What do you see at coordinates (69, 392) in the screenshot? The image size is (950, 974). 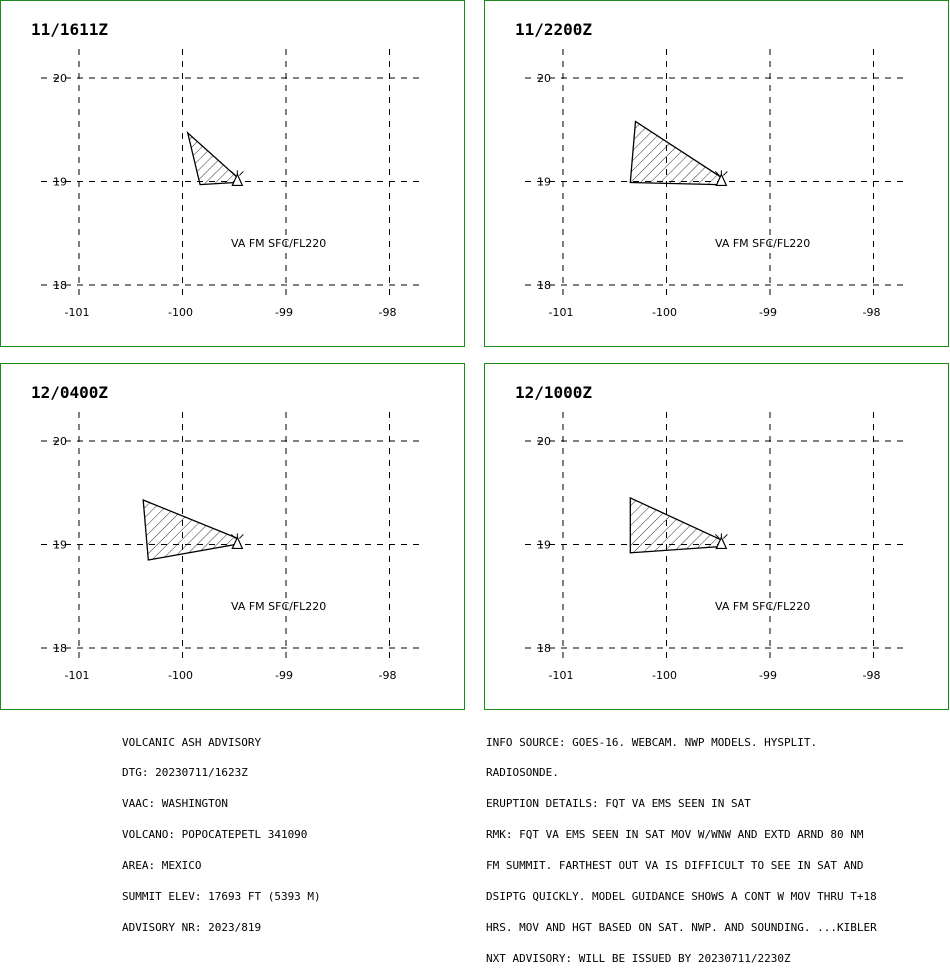 I see `panel-time-label: 12/0400Z` at bounding box center [69, 392].